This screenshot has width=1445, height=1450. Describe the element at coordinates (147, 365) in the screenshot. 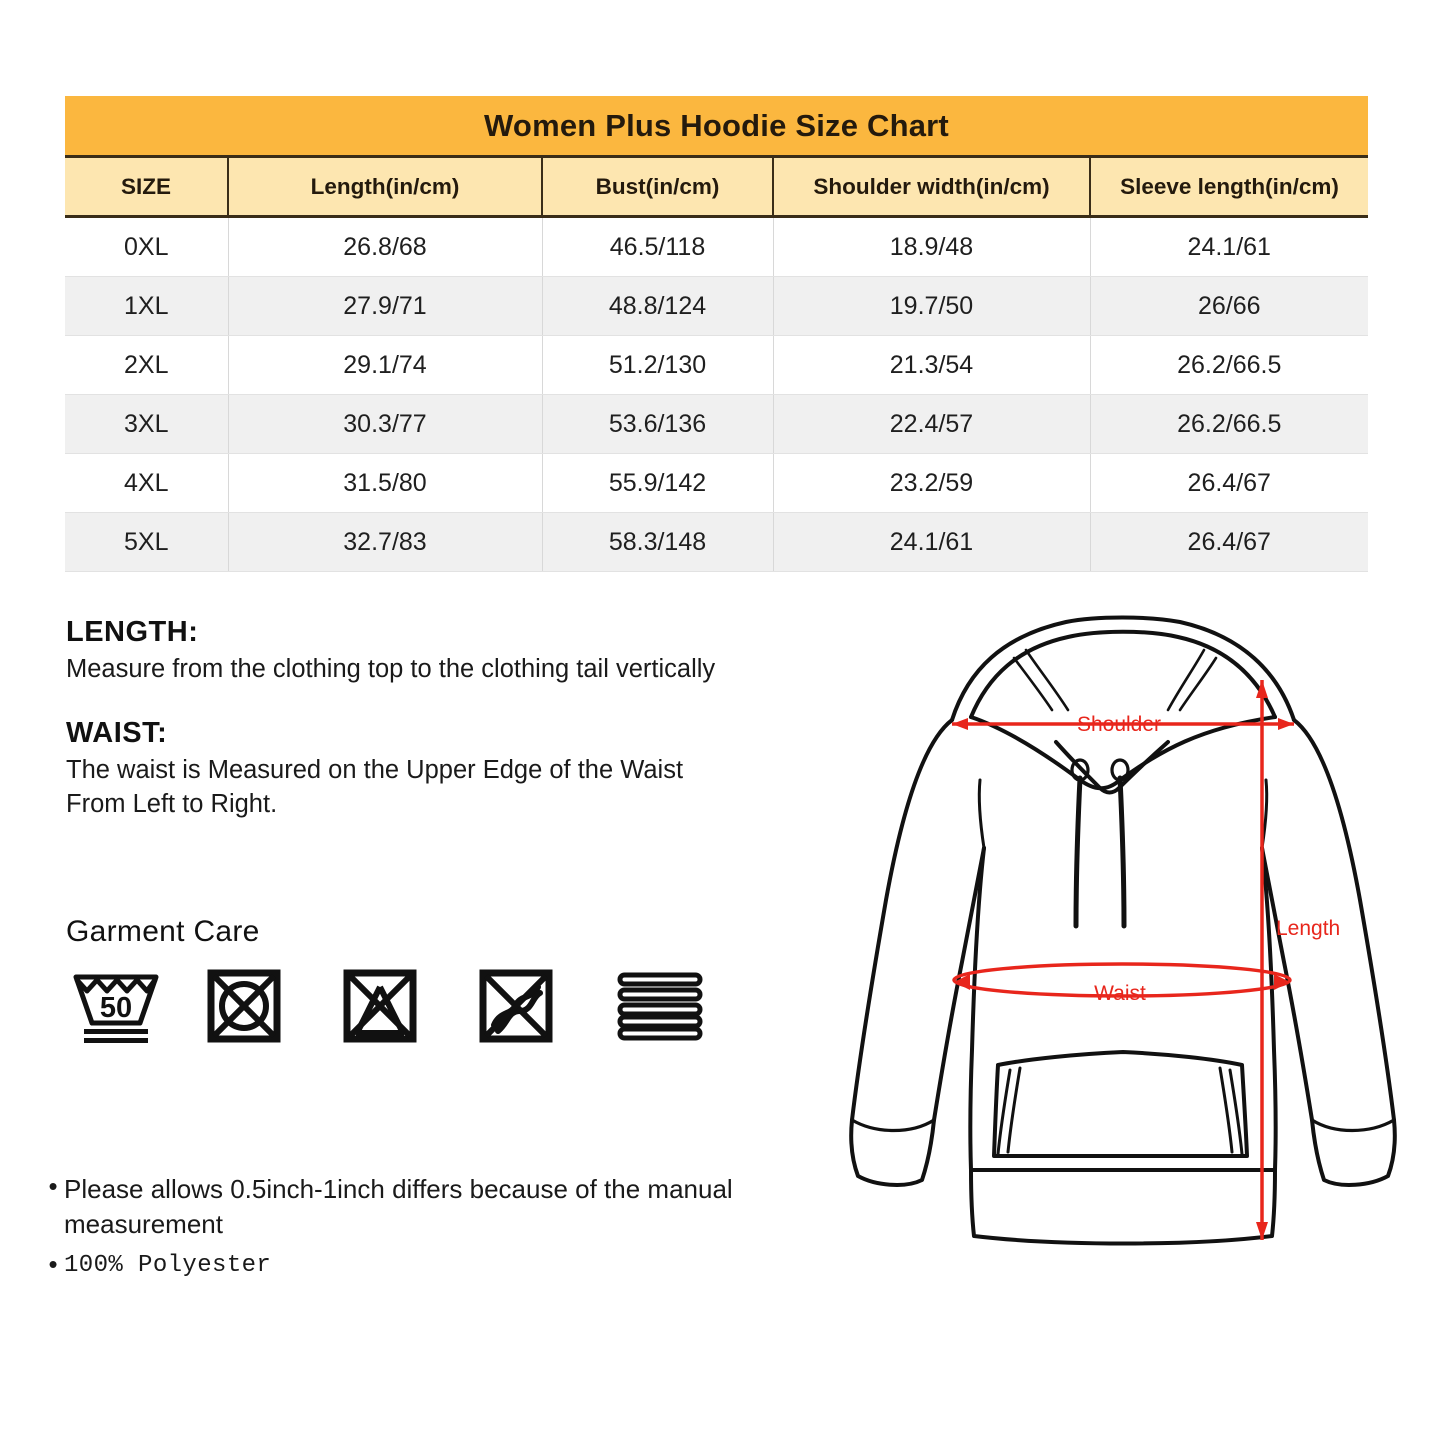

I see `cell-size: 2XL` at that location.